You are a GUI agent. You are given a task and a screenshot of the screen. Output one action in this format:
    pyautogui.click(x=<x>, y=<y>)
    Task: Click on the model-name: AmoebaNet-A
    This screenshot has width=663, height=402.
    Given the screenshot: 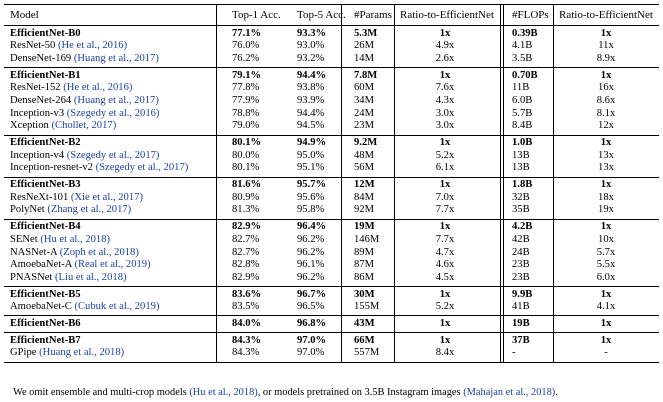 What is the action you would take?
    pyautogui.click(x=42, y=265)
    